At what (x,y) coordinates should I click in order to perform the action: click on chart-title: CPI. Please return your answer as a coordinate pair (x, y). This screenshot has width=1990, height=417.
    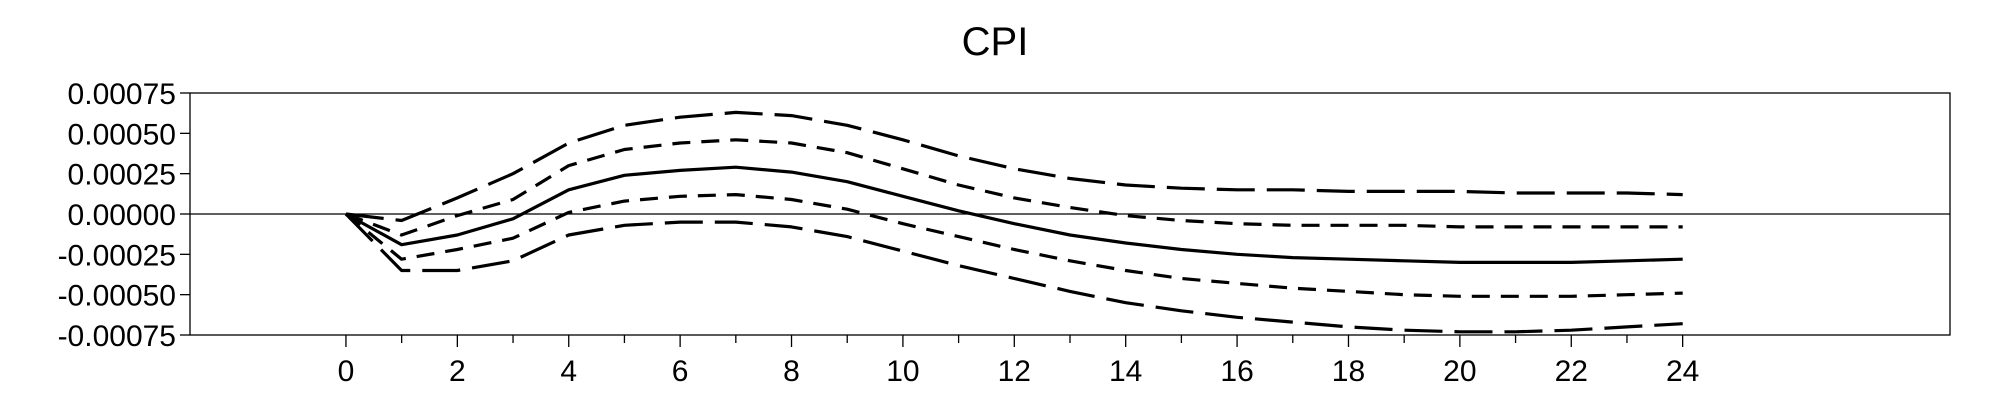
    Looking at the image, I should click on (995, 42).